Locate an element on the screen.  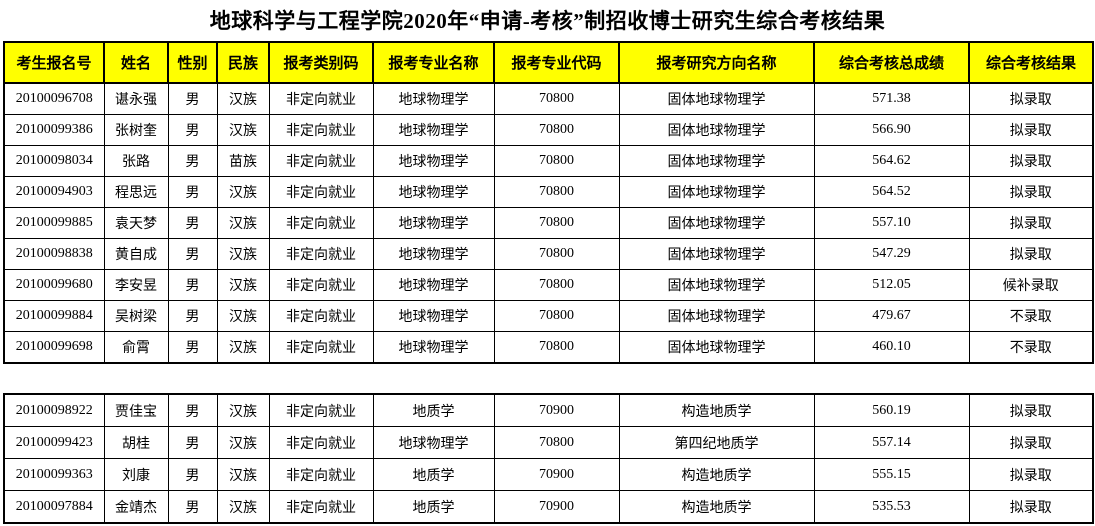
cell-total-score: 557.14 is located at coordinates (891, 442).